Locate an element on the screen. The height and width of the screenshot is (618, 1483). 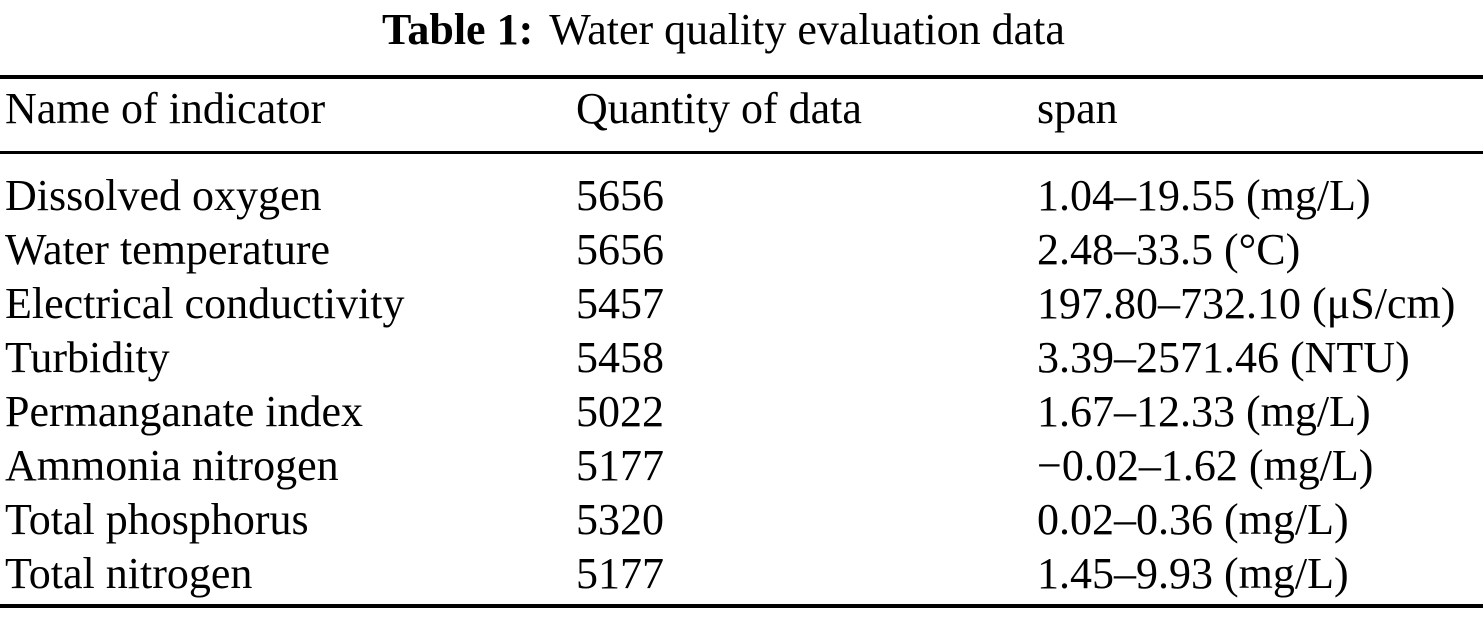
column-header-span: span is located at coordinates (1077, 108).